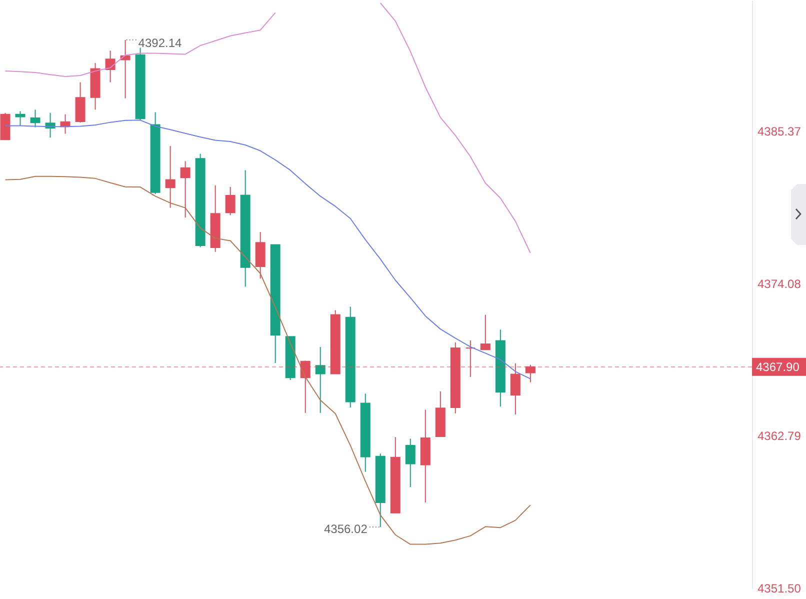 The height and width of the screenshot is (599, 806). I want to click on annotation: 4392.14, so click(160, 43).